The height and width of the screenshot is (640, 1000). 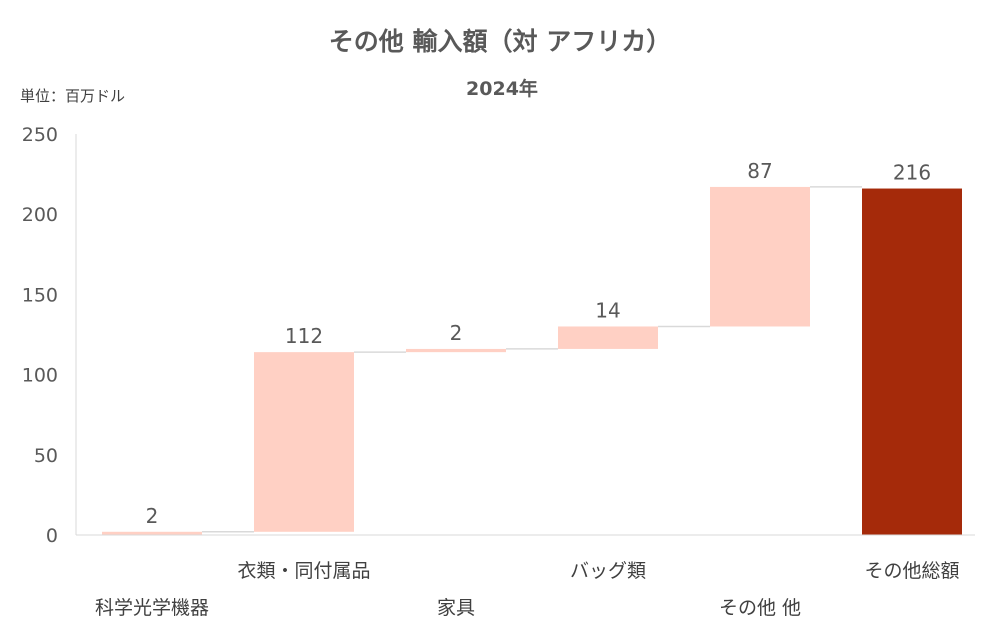 What do you see at coordinates (502, 88) in the screenshot?
I see `chart-subtitle: 2024年` at bounding box center [502, 88].